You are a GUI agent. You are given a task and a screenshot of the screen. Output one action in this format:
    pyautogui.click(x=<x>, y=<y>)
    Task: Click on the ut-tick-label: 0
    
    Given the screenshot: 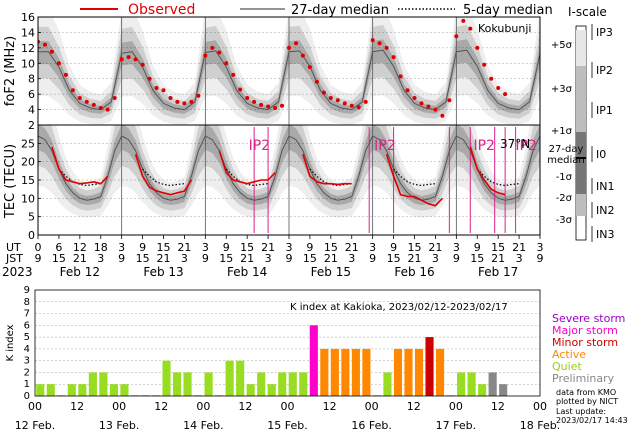 What is the action you would take?
    pyautogui.click(x=38, y=247)
    